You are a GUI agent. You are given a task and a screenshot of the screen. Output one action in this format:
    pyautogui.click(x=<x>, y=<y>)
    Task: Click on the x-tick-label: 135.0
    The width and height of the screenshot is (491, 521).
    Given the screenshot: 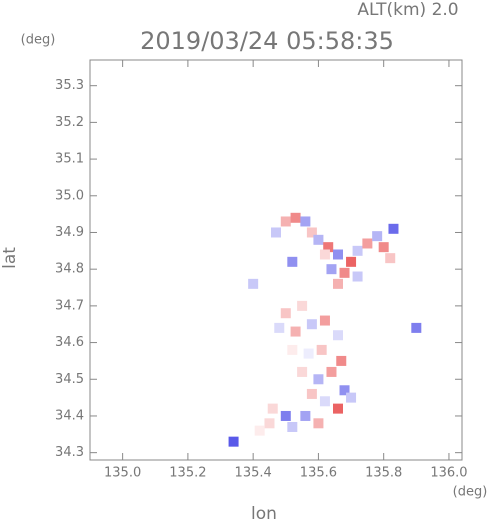 What is the action you would take?
    pyautogui.click(x=122, y=473)
    